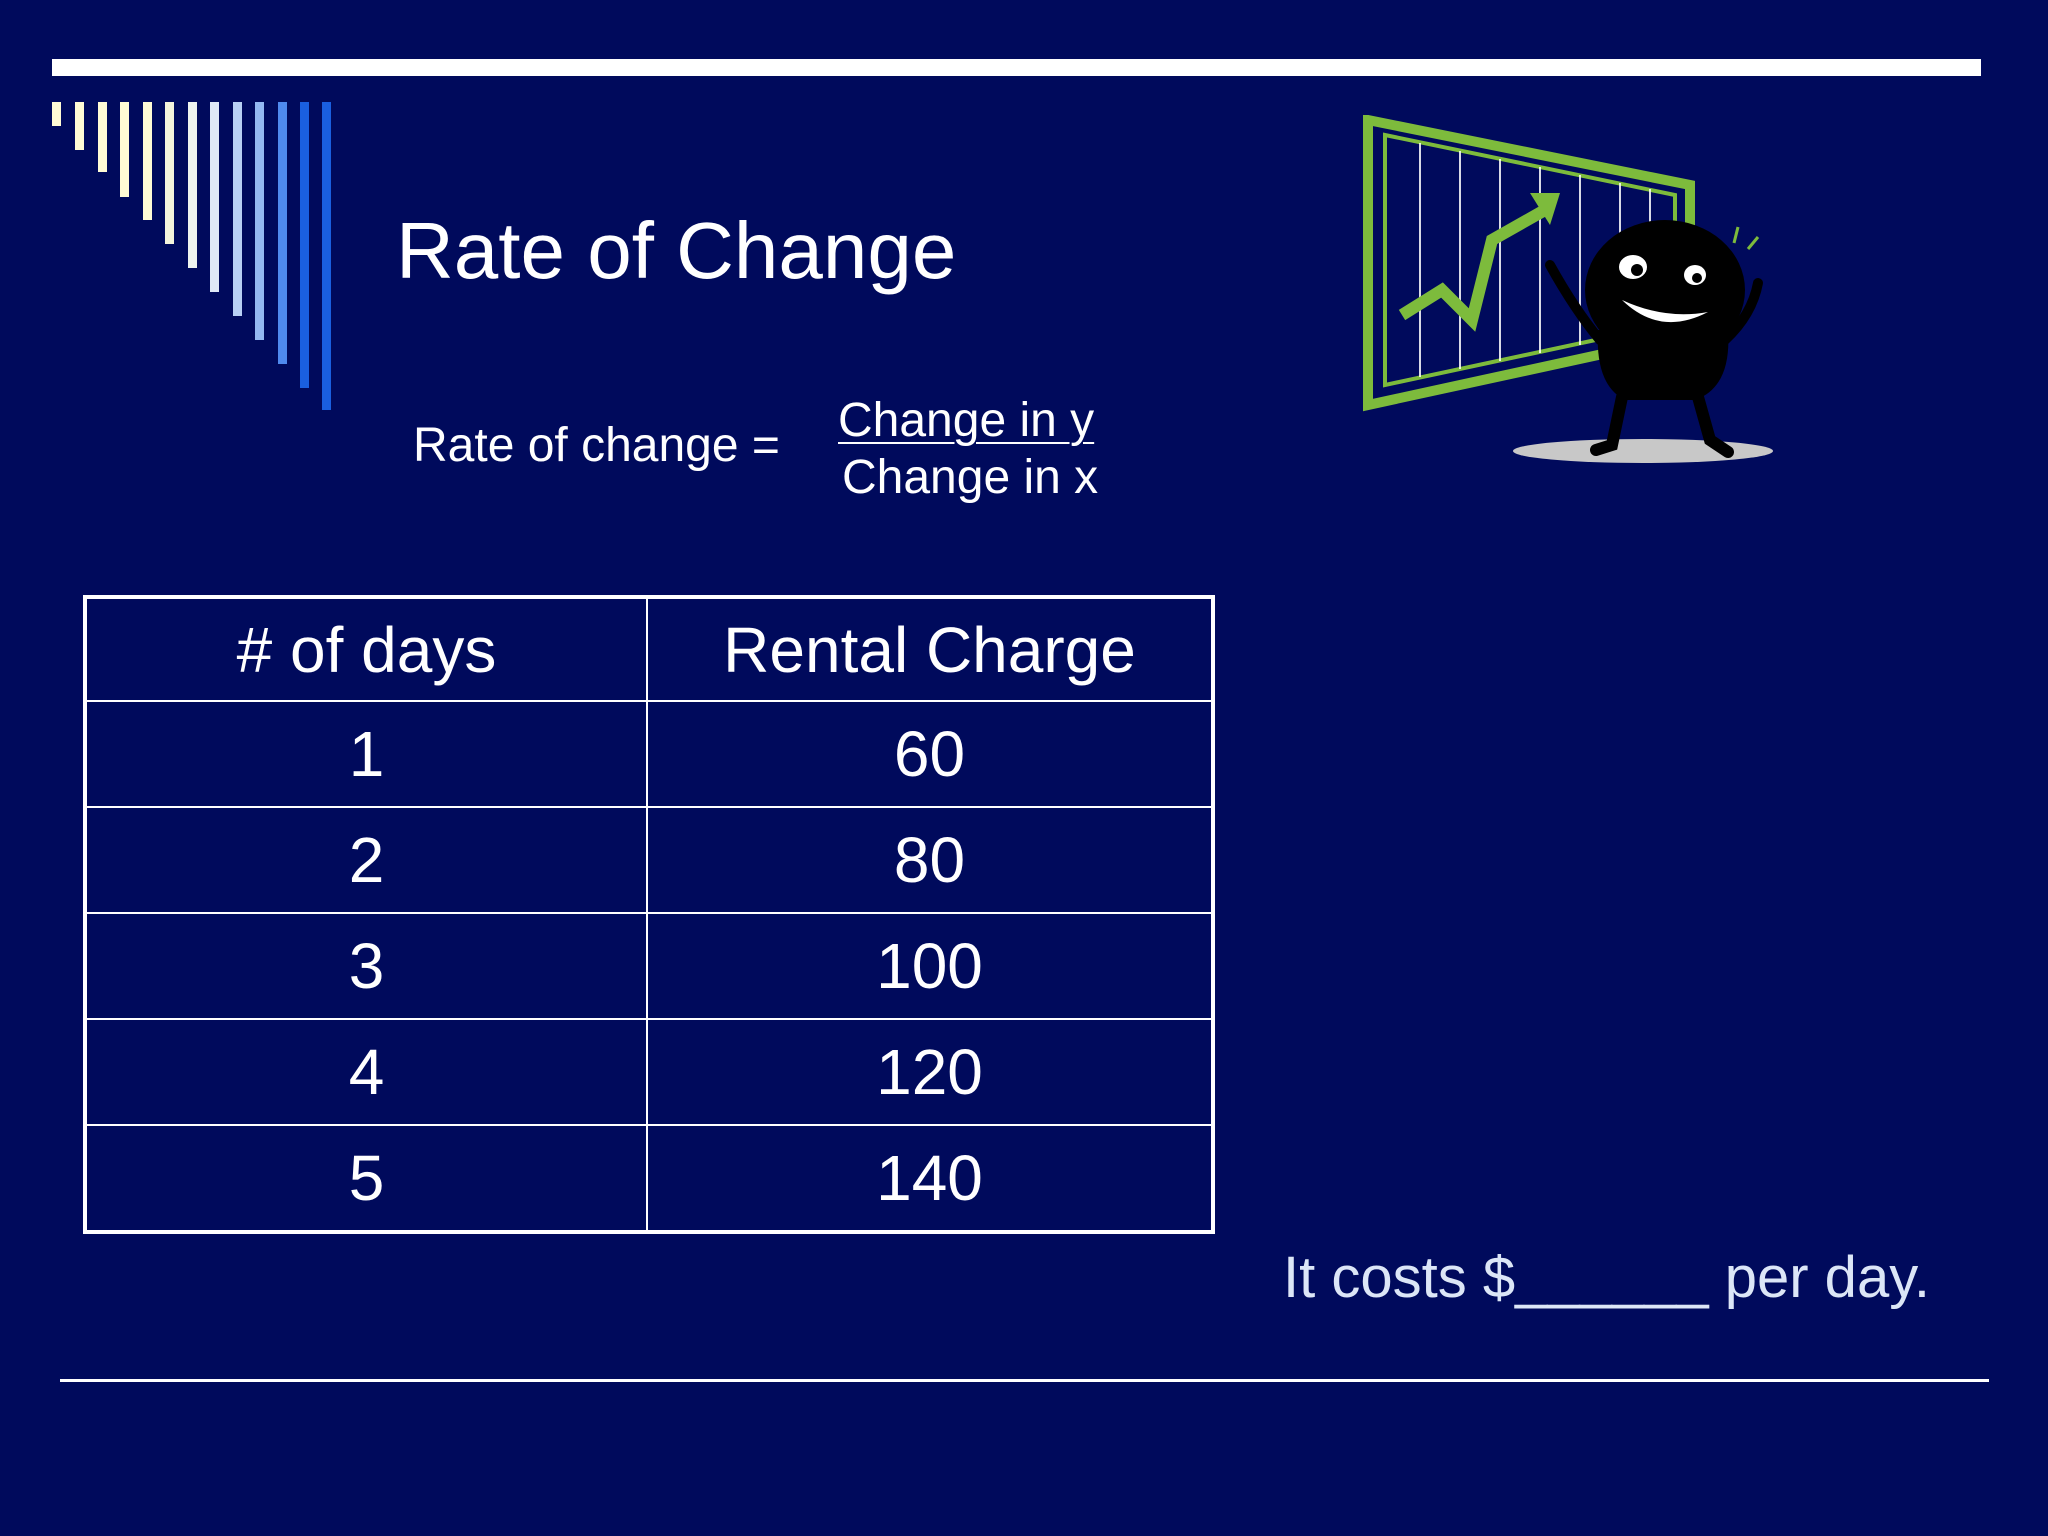  Describe the element at coordinates (930, 966) in the screenshot. I see `charge-cell: 100` at that location.